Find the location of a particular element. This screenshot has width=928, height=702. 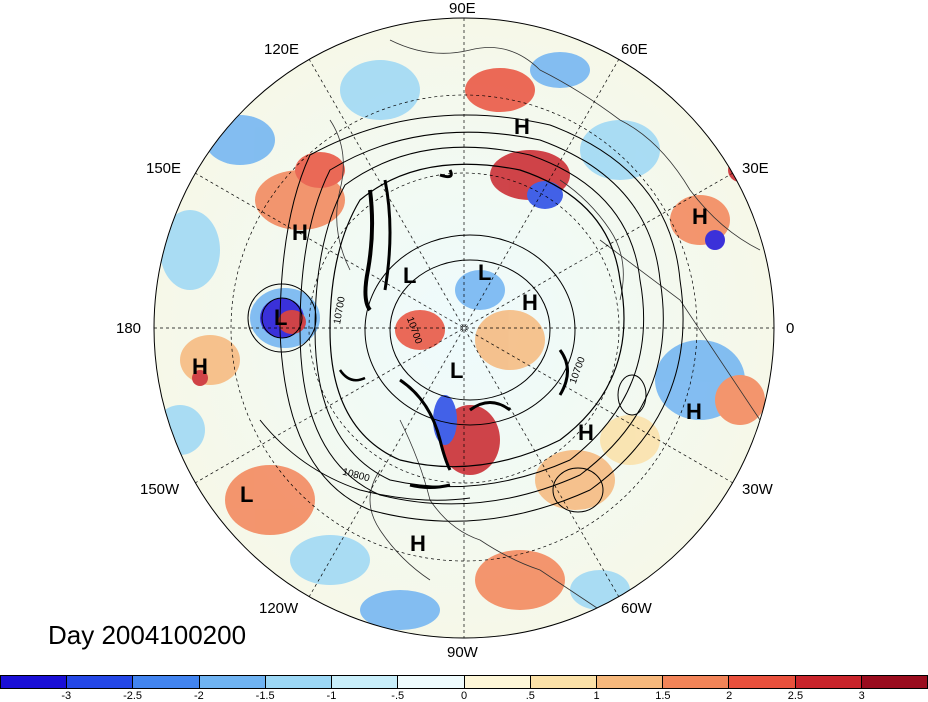

lon-label-120w: 120W is located at coordinates (279, 608).